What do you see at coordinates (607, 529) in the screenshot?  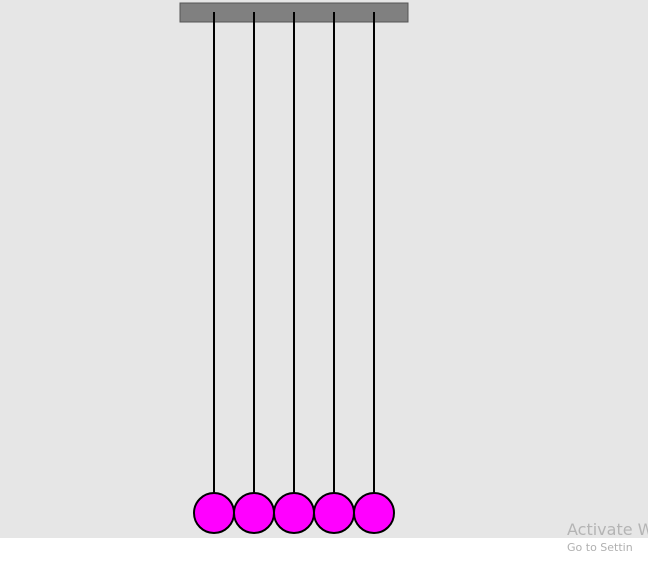 I see `watermark-title: Activate W` at bounding box center [607, 529].